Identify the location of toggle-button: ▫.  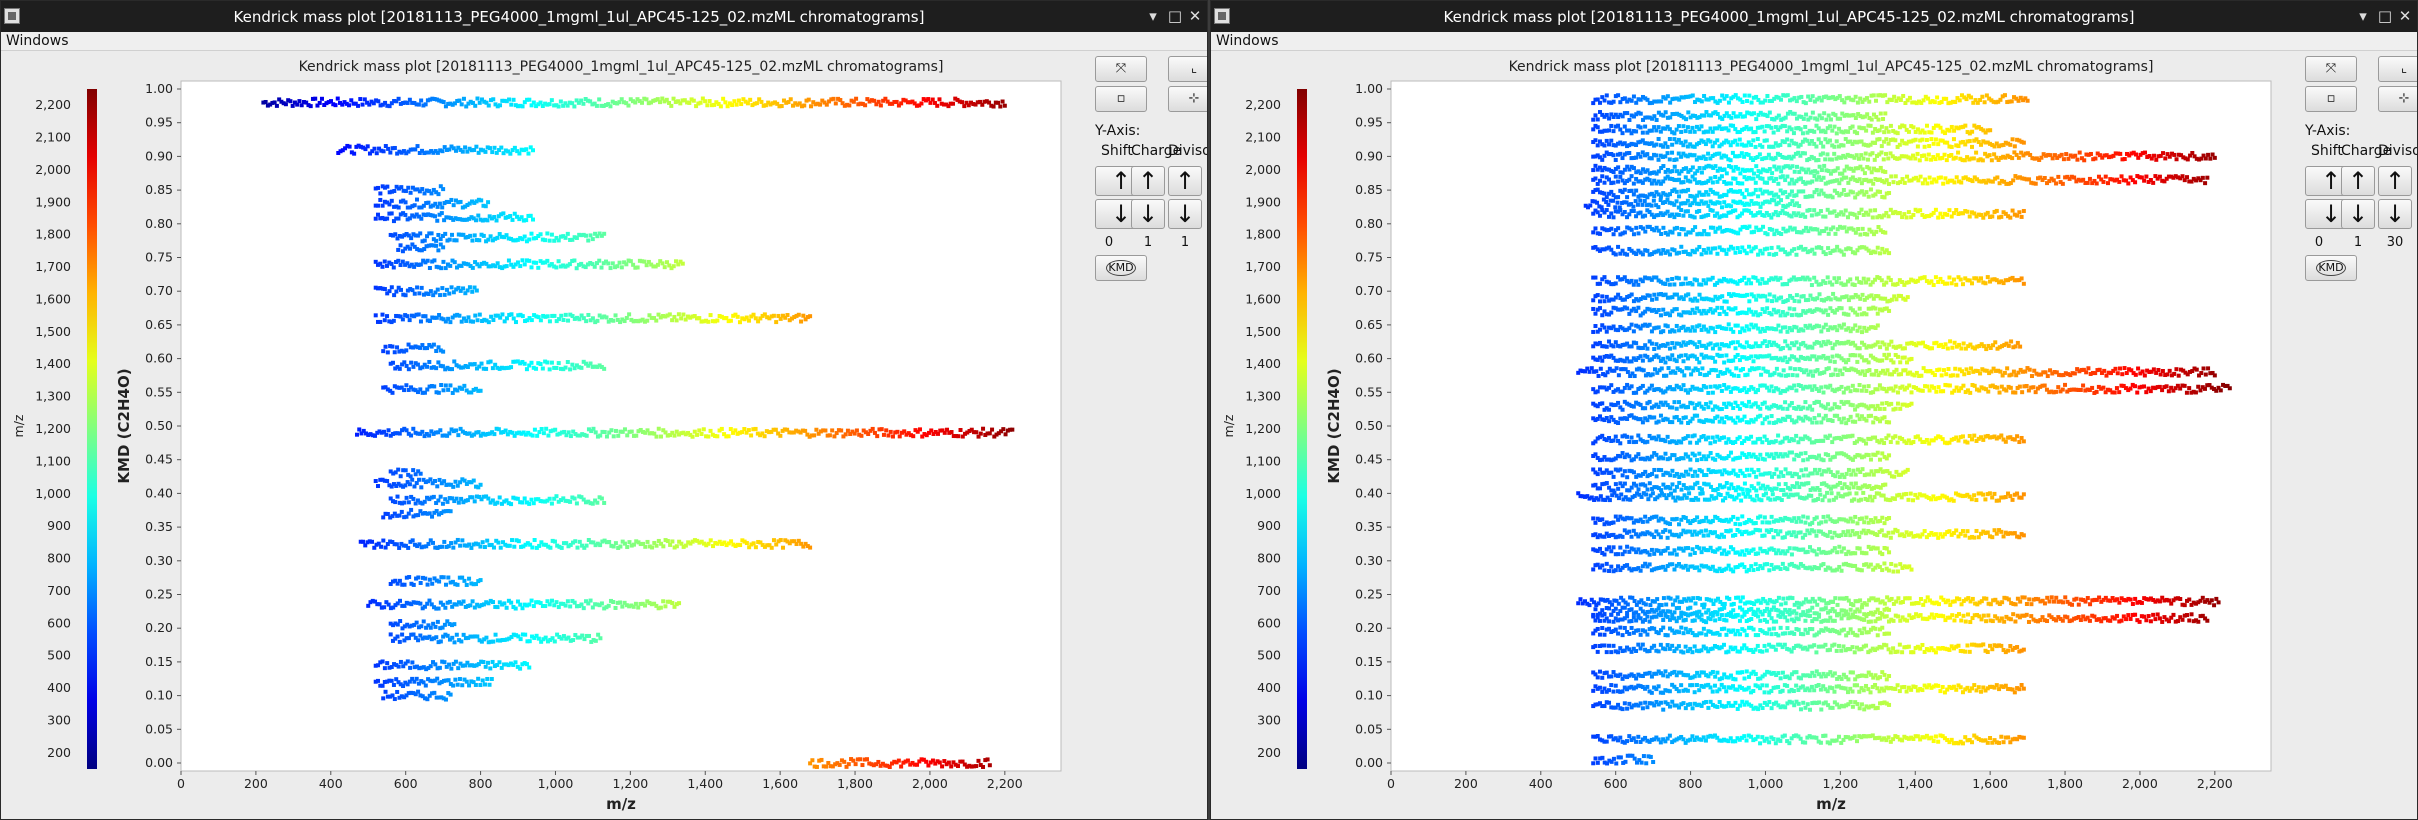
(1121, 99).